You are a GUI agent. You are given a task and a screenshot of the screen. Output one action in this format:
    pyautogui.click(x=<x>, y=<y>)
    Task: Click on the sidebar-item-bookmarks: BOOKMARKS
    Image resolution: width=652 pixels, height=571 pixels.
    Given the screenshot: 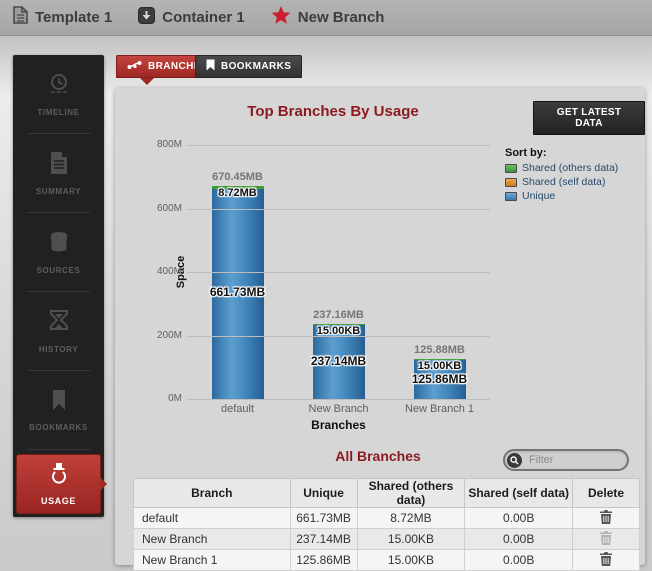 What is the action you would take?
    pyautogui.click(x=58, y=410)
    